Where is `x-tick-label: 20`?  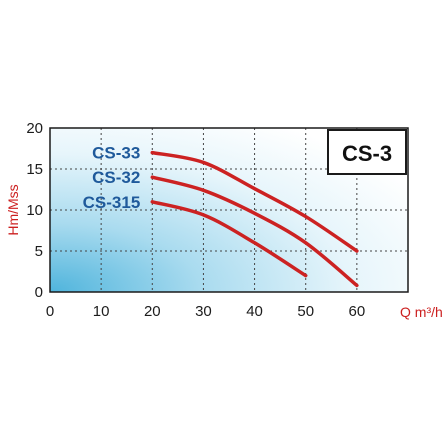 x-tick-label: 20 is located at coordinates (152, 311).